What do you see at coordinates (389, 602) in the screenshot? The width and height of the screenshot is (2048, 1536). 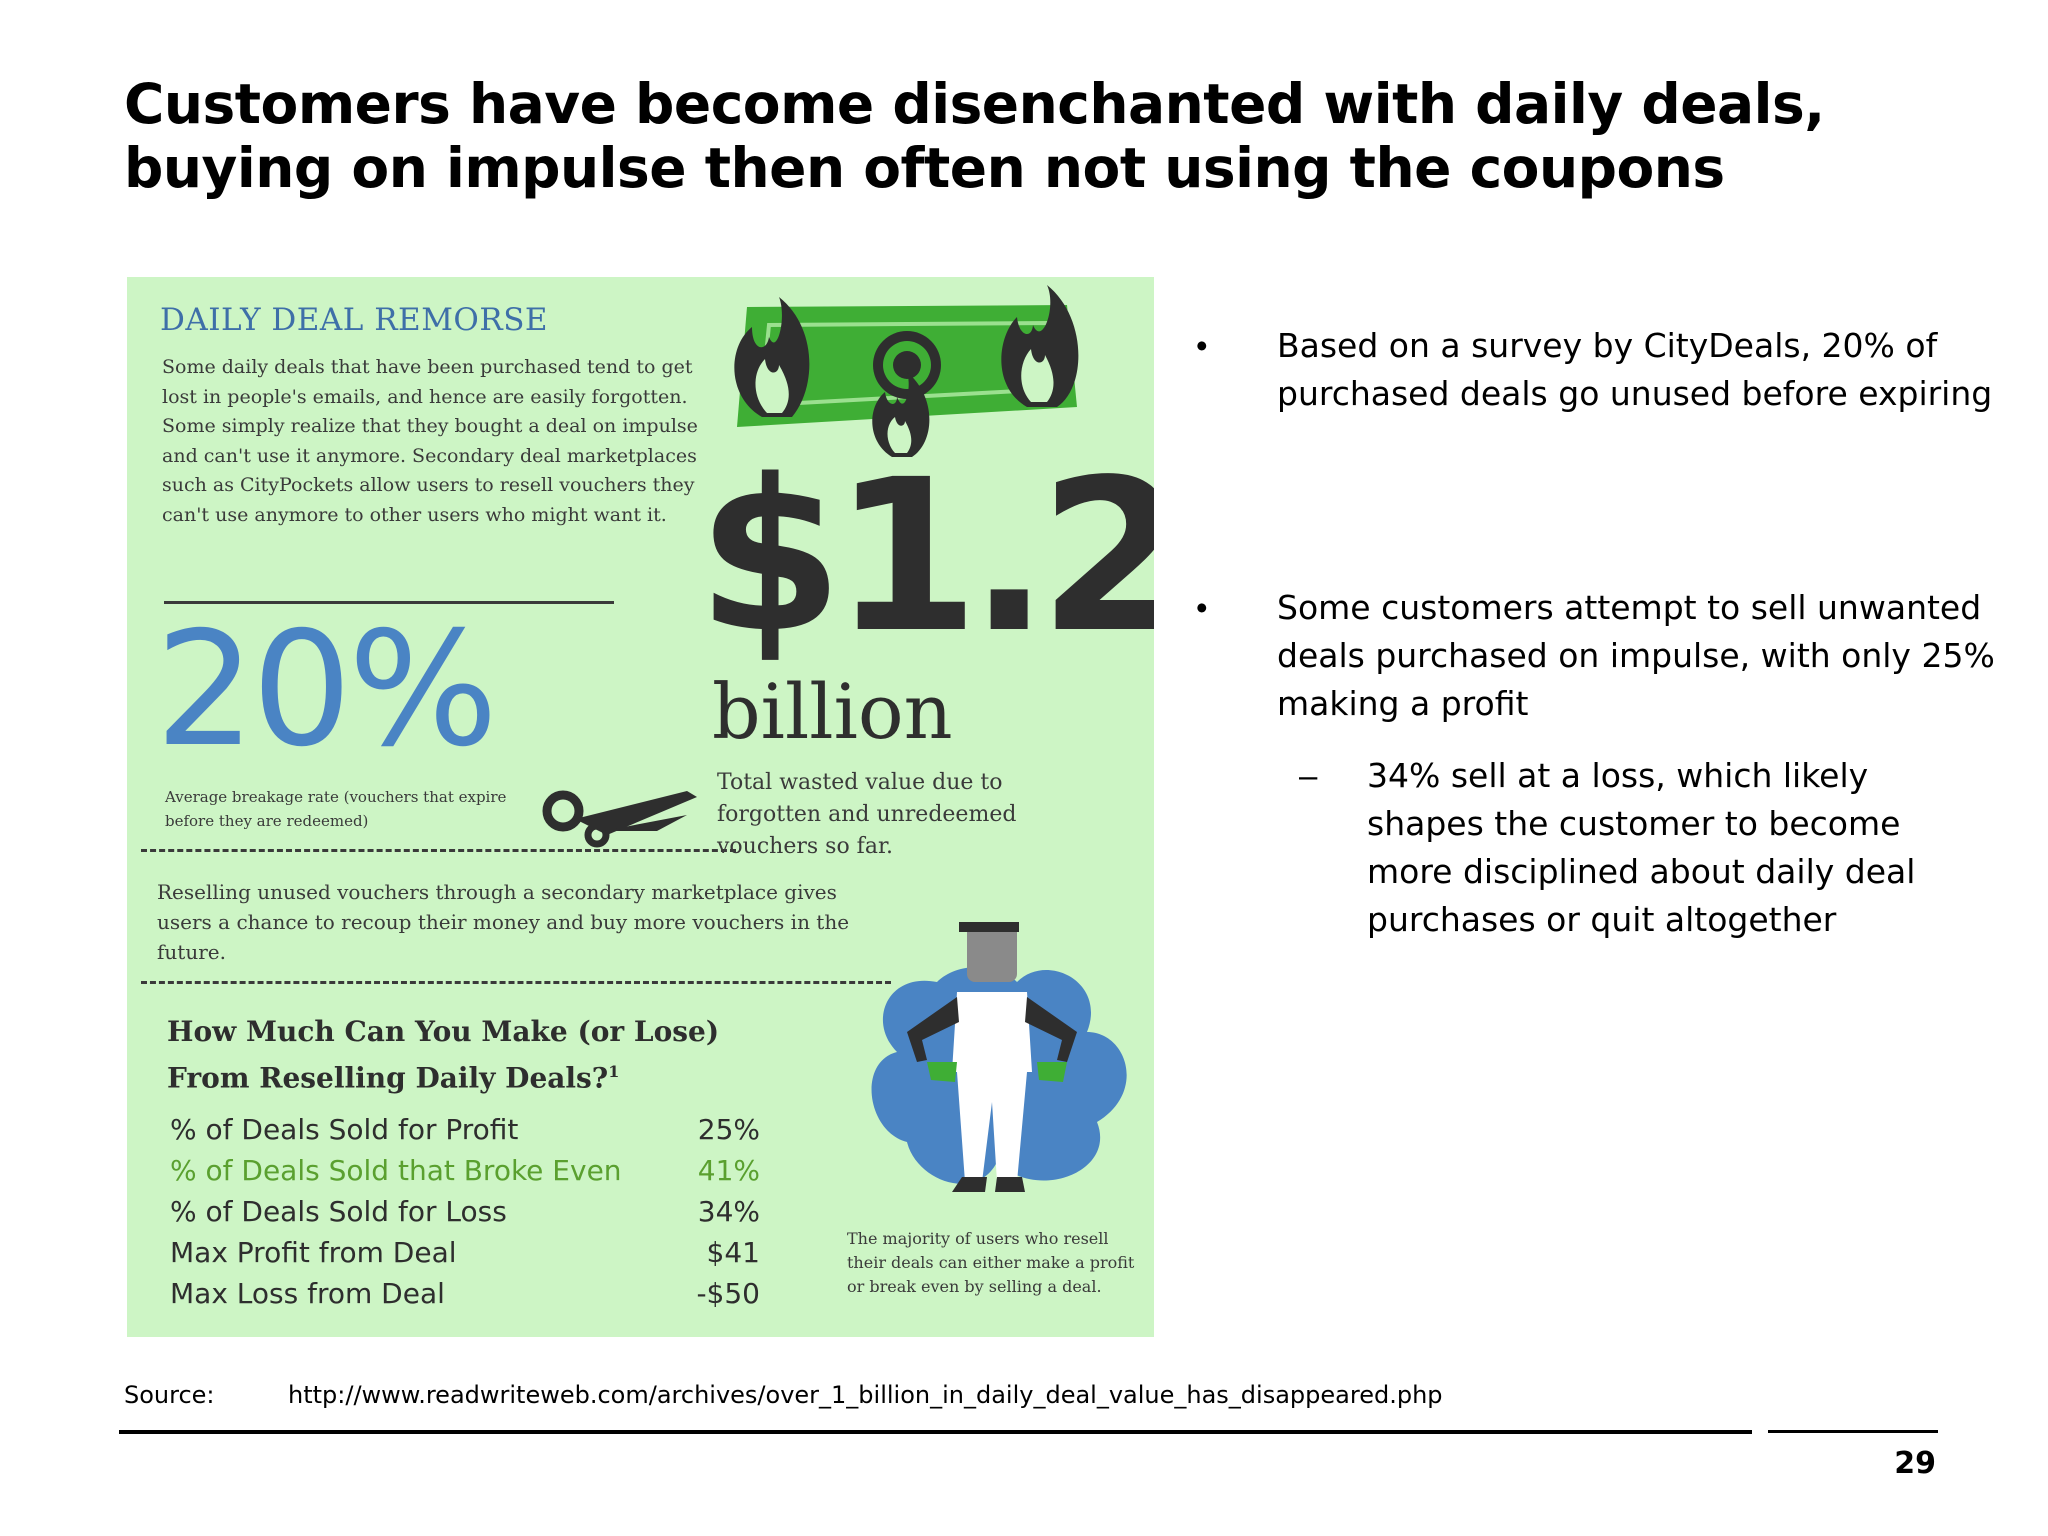 I see `divider` at bounding box center [389, 602].